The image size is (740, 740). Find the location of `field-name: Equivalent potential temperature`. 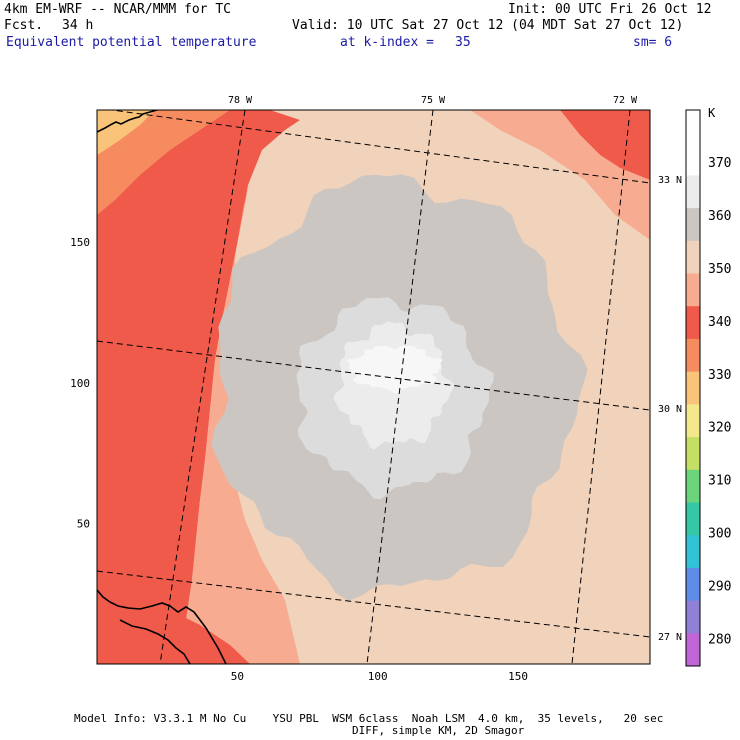

field-name: Equivalent potential temperature is located at coordinates (131, 42).